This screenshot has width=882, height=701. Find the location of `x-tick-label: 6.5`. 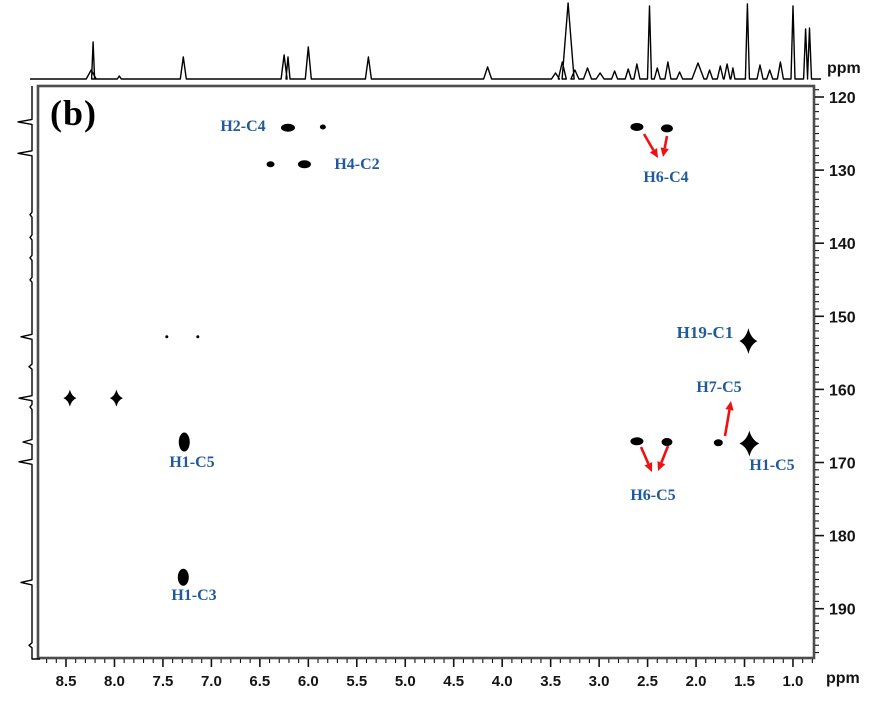

x-tick-label: 6.5 is located at coordinates (259, 681).